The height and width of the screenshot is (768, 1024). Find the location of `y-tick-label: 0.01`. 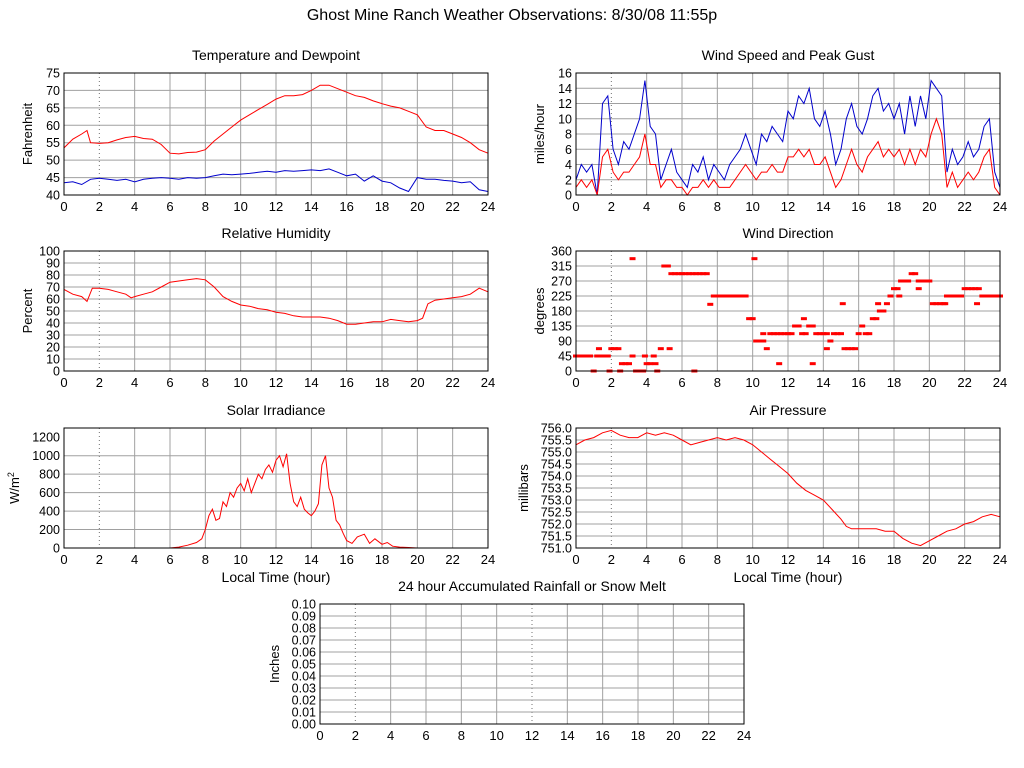

y-tick-label: 0.01 is located at coordinates (304, 713).